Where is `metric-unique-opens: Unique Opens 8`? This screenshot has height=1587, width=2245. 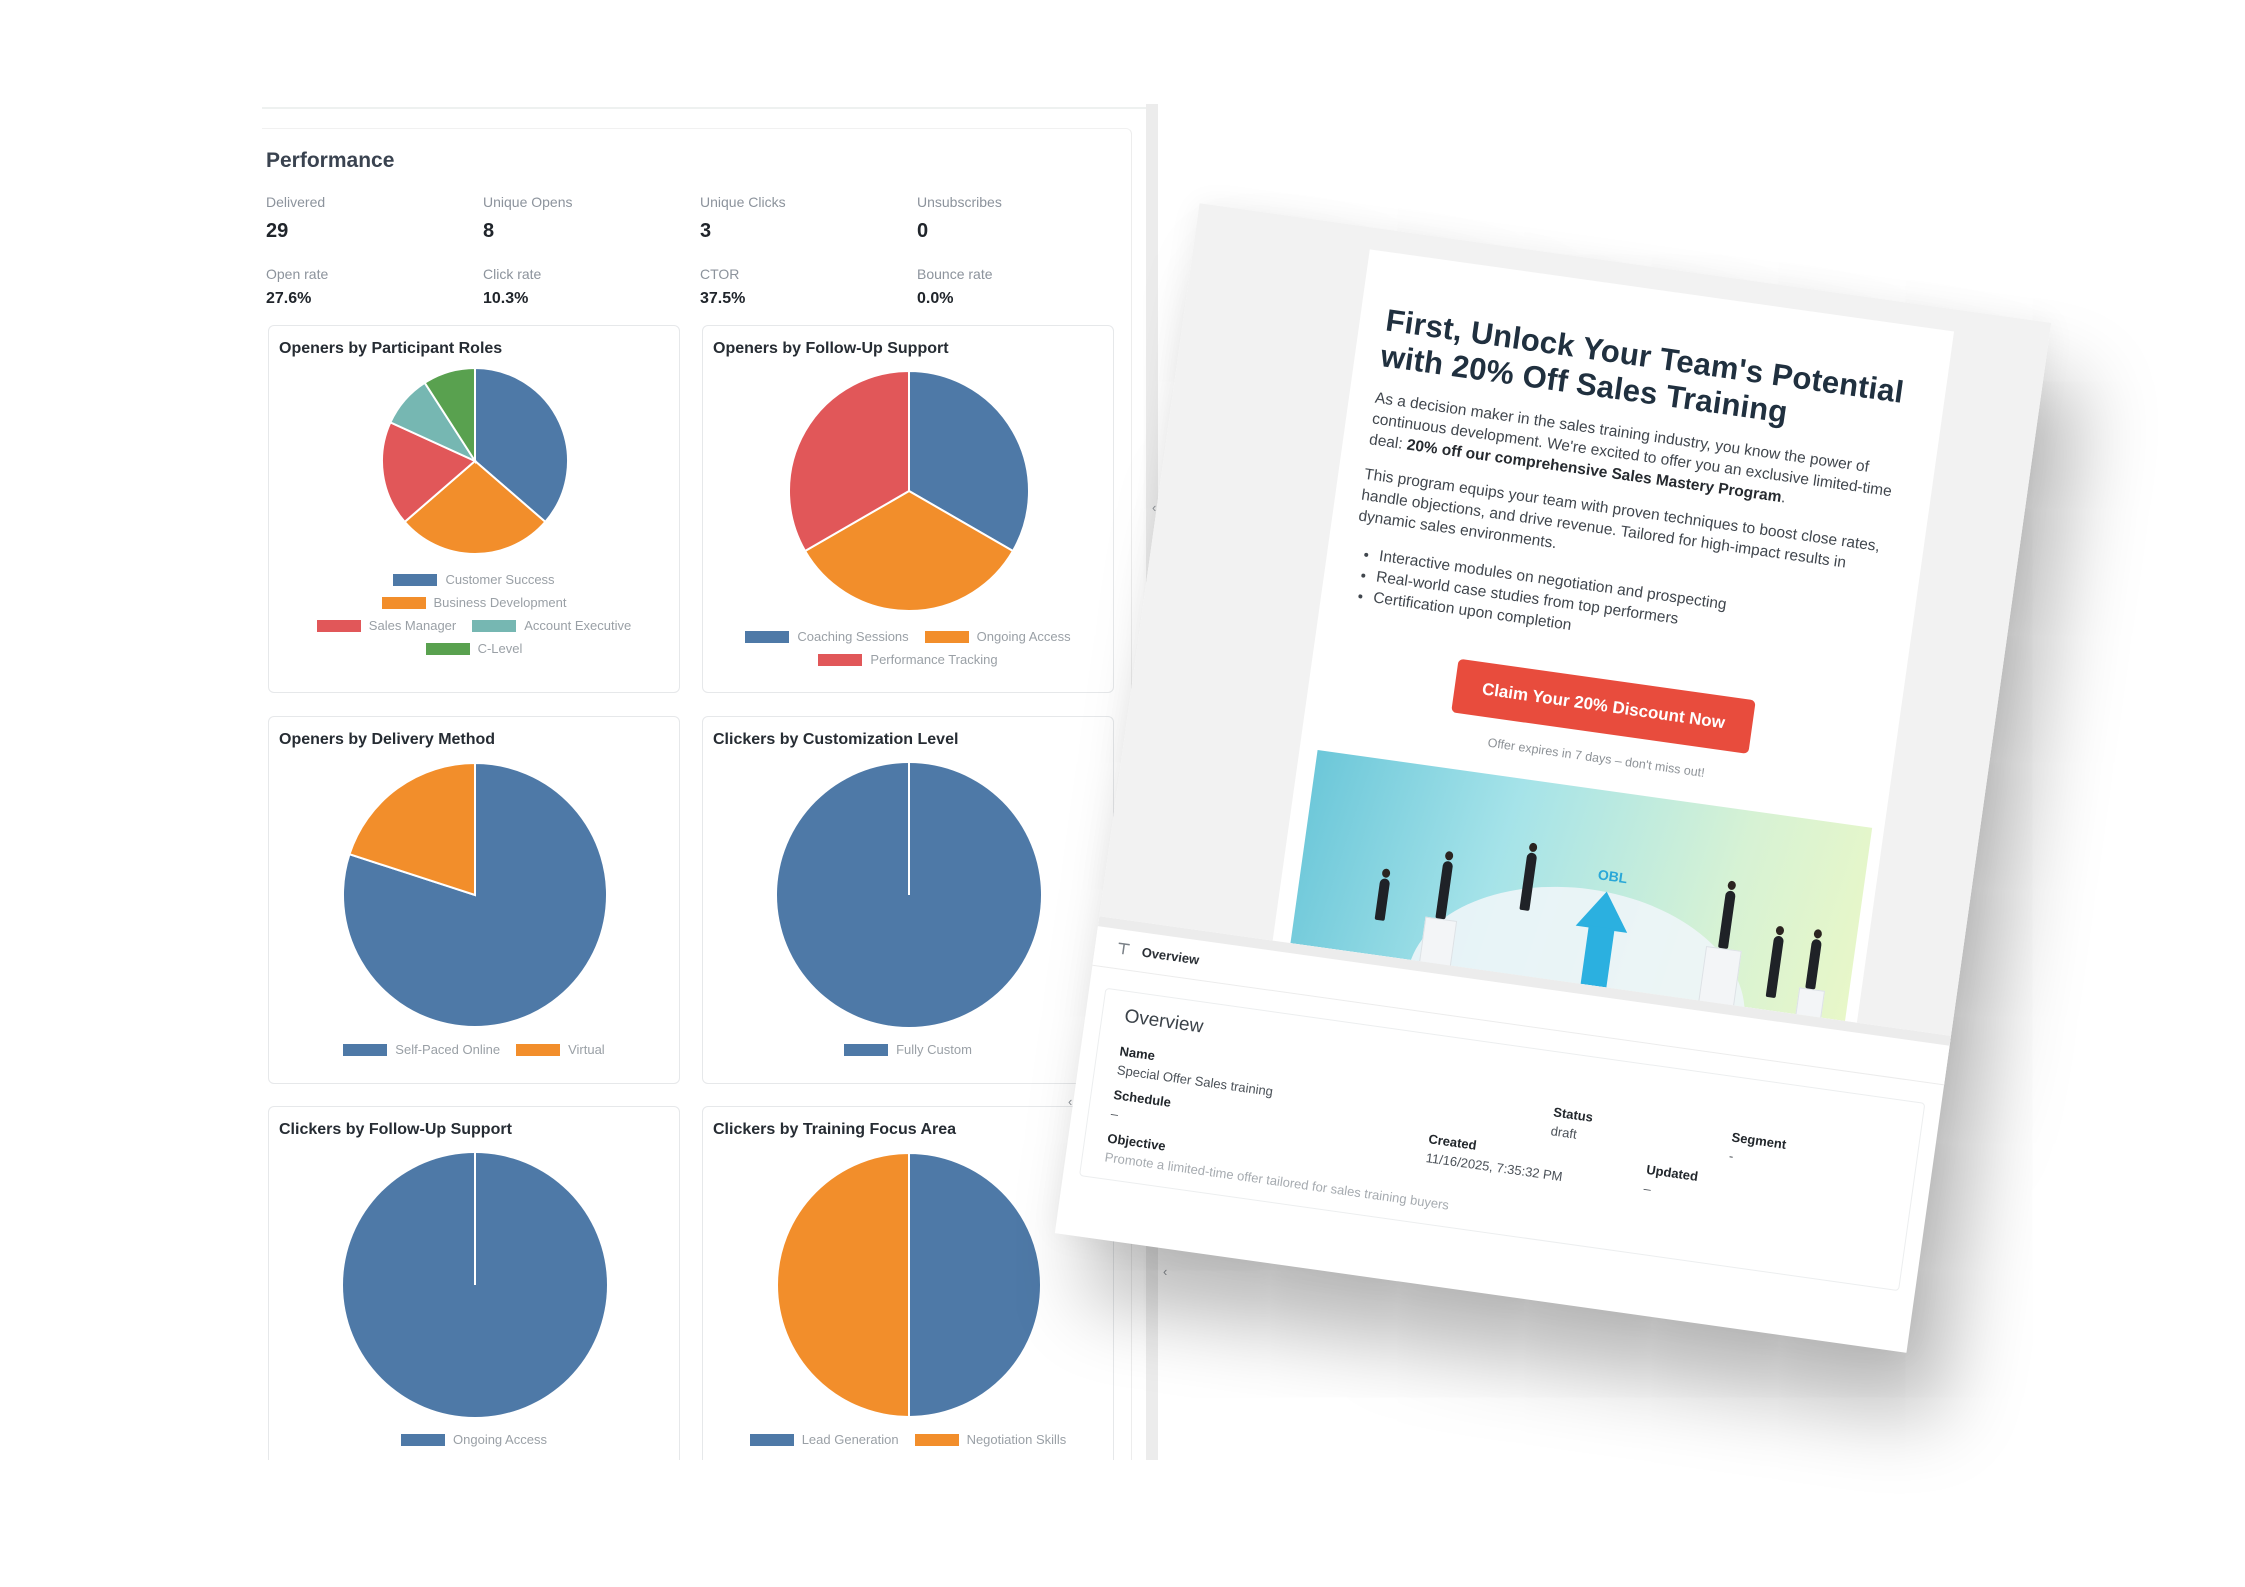
metric-unique-opens: Unique Opens 8 is located at coordinates (588, 218).